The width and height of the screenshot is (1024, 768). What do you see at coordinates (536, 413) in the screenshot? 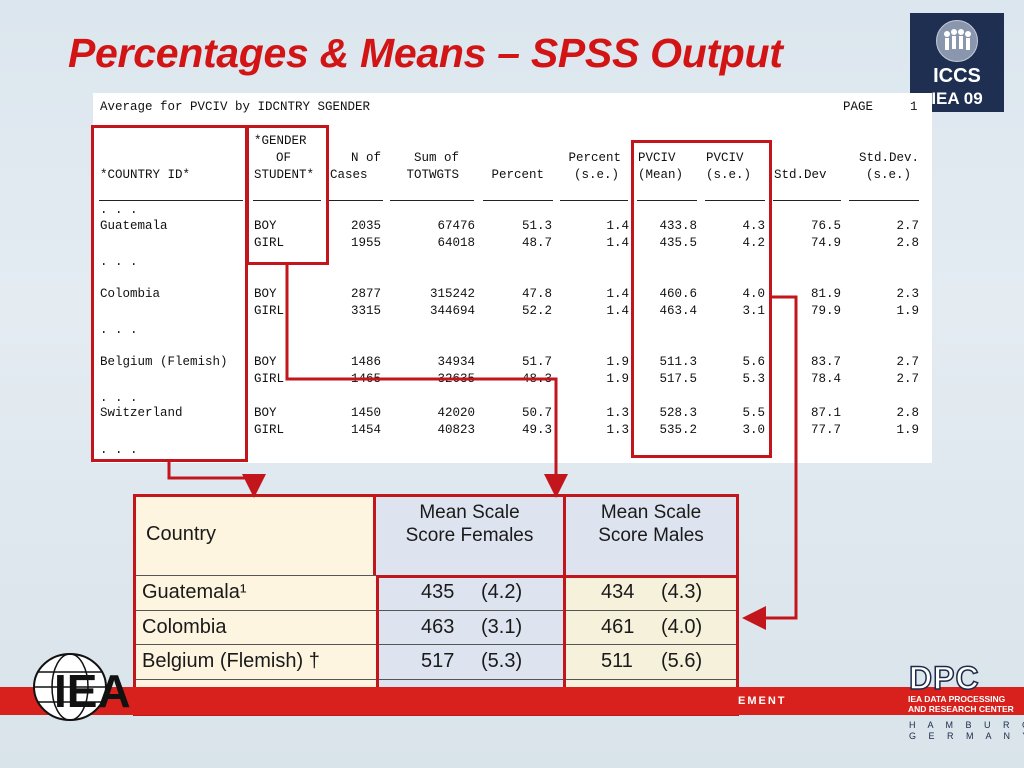
I see `spss-cell-pct: 50.7` at bounding box center [536, 413].